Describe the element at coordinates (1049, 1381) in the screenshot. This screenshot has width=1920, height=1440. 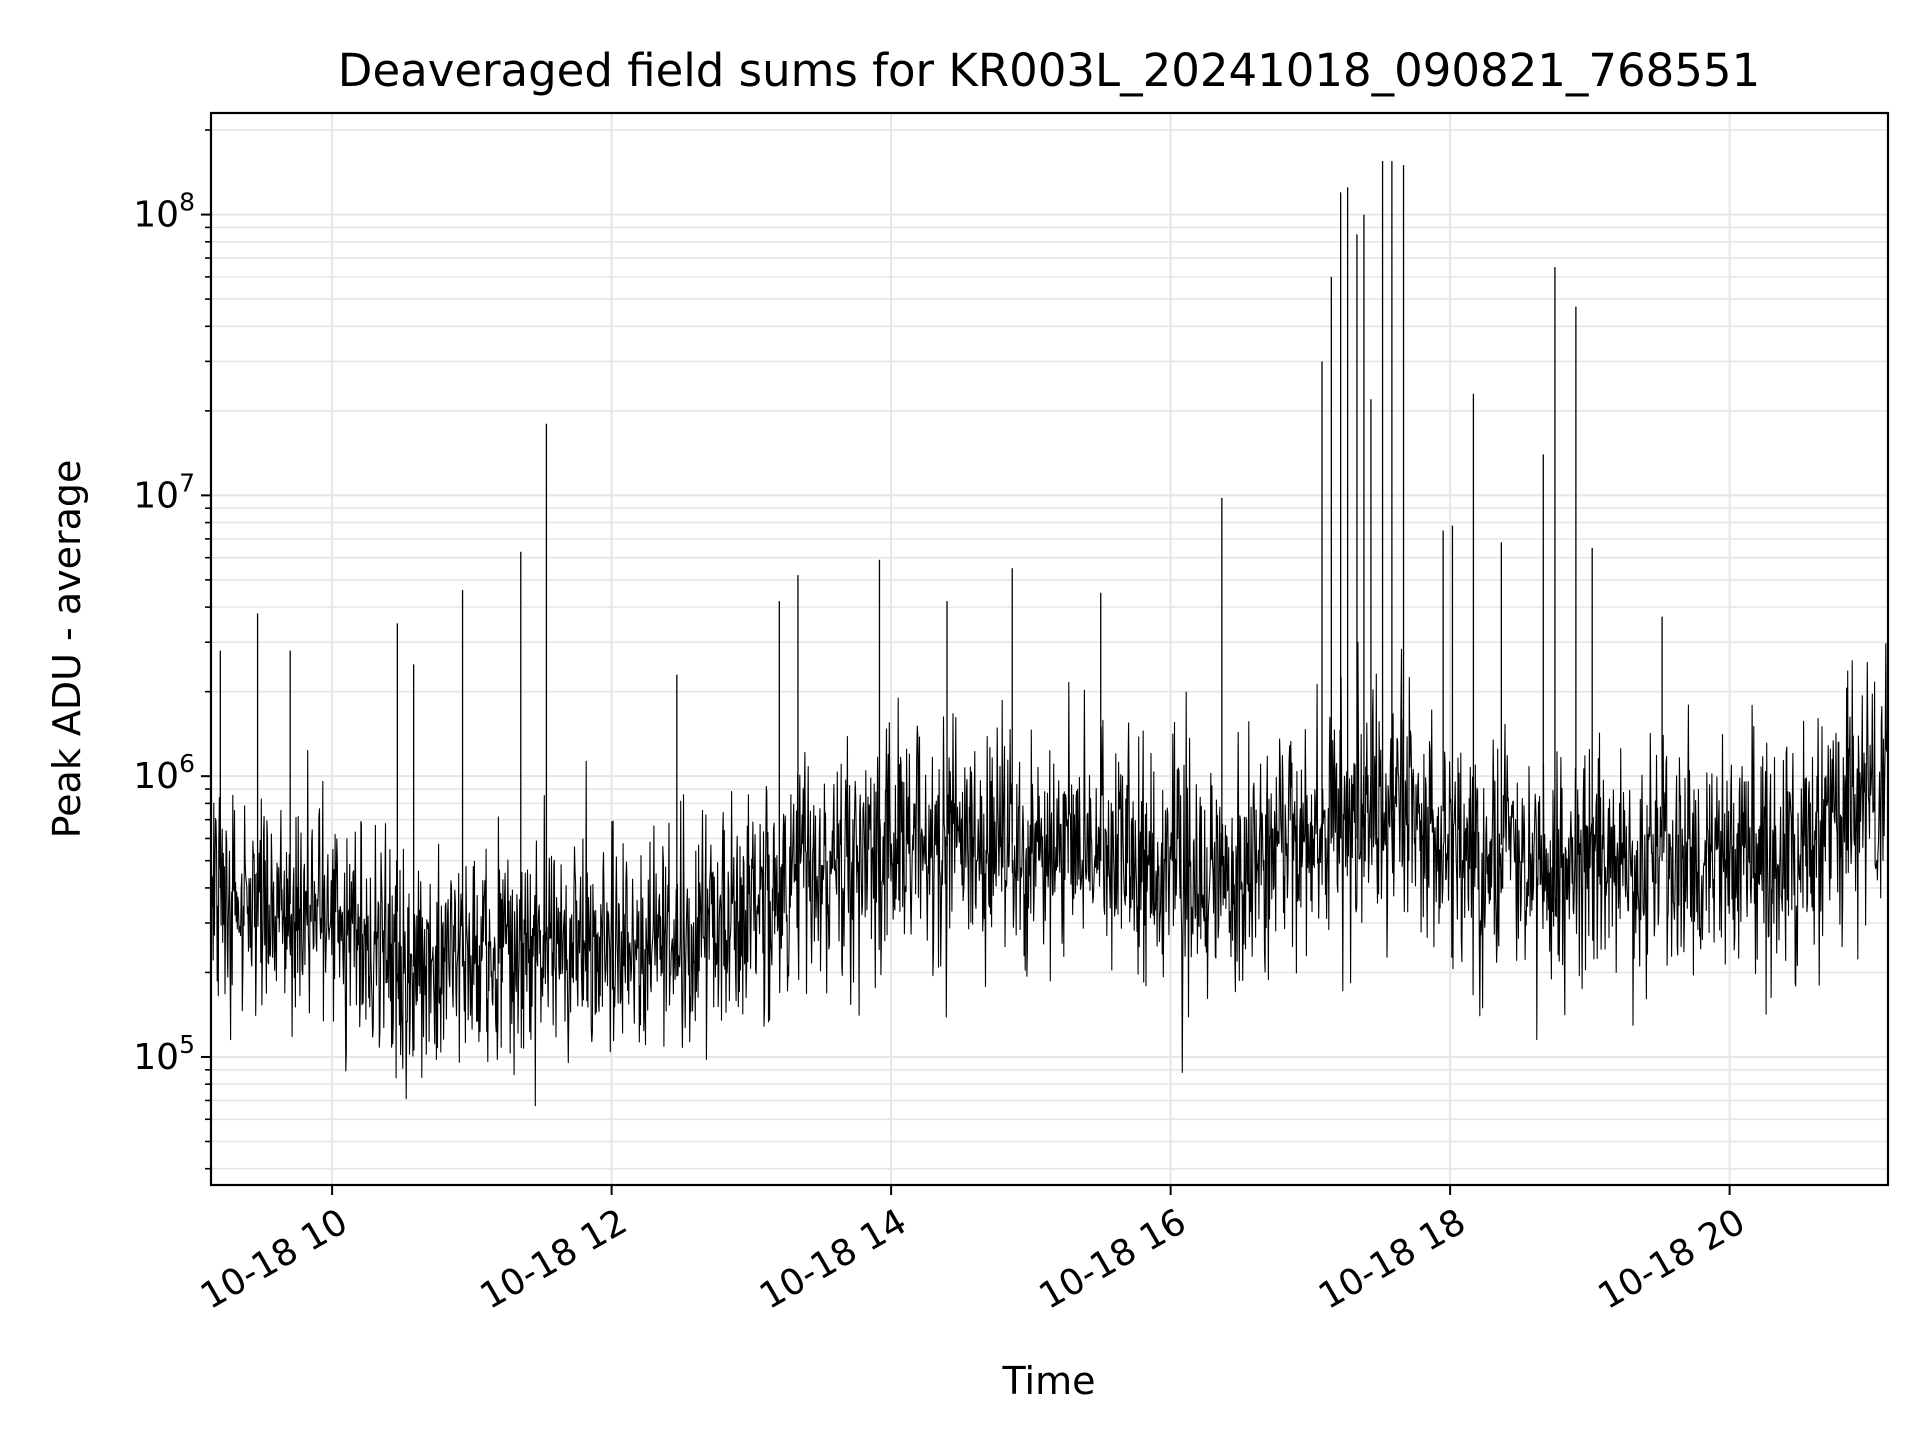
I see `x-axis-label: Time` at that location.